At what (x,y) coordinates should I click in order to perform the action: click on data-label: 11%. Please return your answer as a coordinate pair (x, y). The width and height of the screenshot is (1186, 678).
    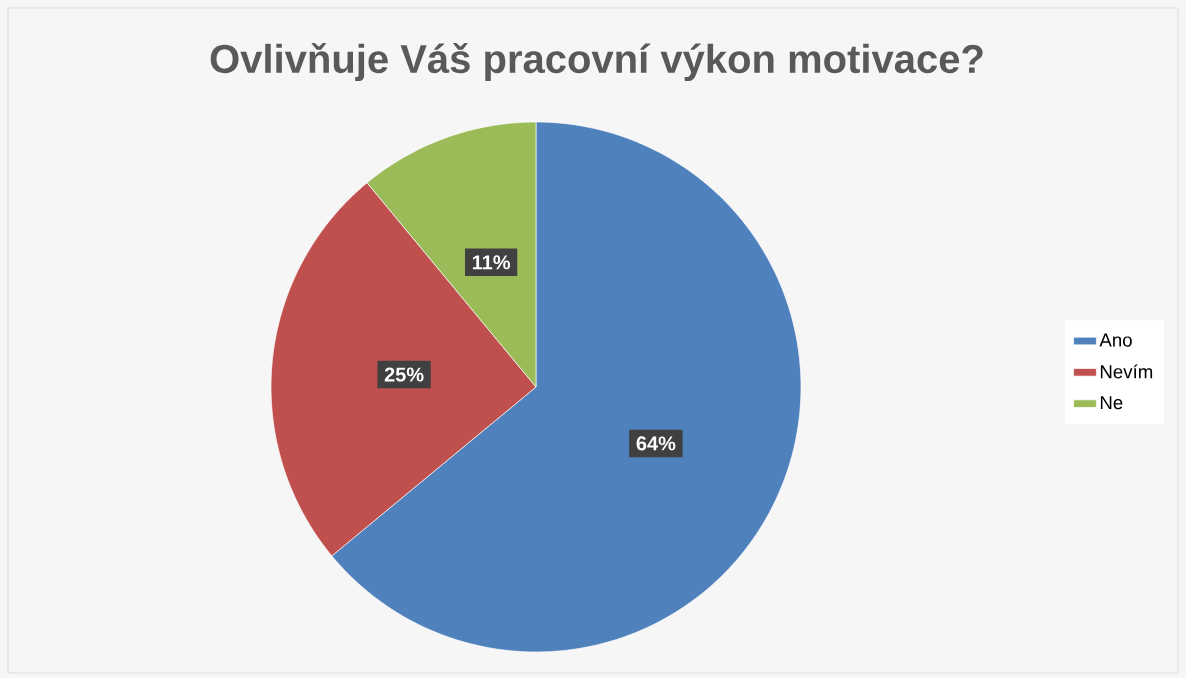
    Looking at the image, I should click on (491, 262).